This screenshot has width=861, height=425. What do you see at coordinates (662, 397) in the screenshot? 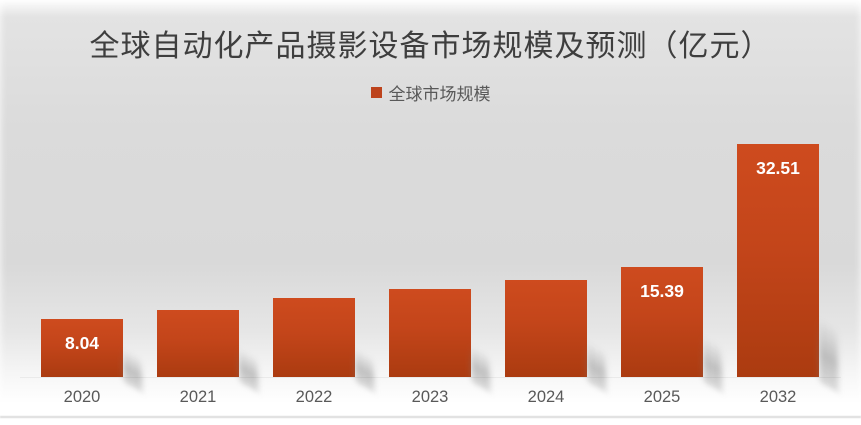
I see `x-axis-label-2025: 2025` at bounding box center [662, 397].